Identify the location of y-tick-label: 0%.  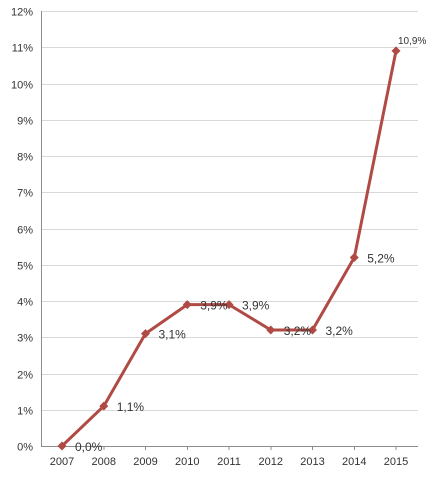
(25, 448).